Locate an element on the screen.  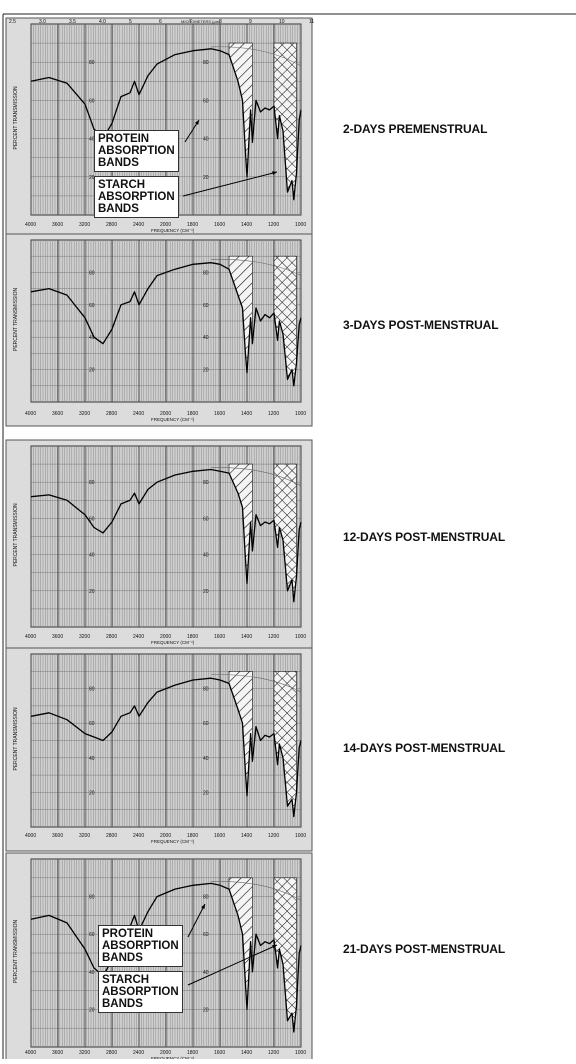
starch-callout-4-line2: ABSORPTION is located at coordinates (140, 992).